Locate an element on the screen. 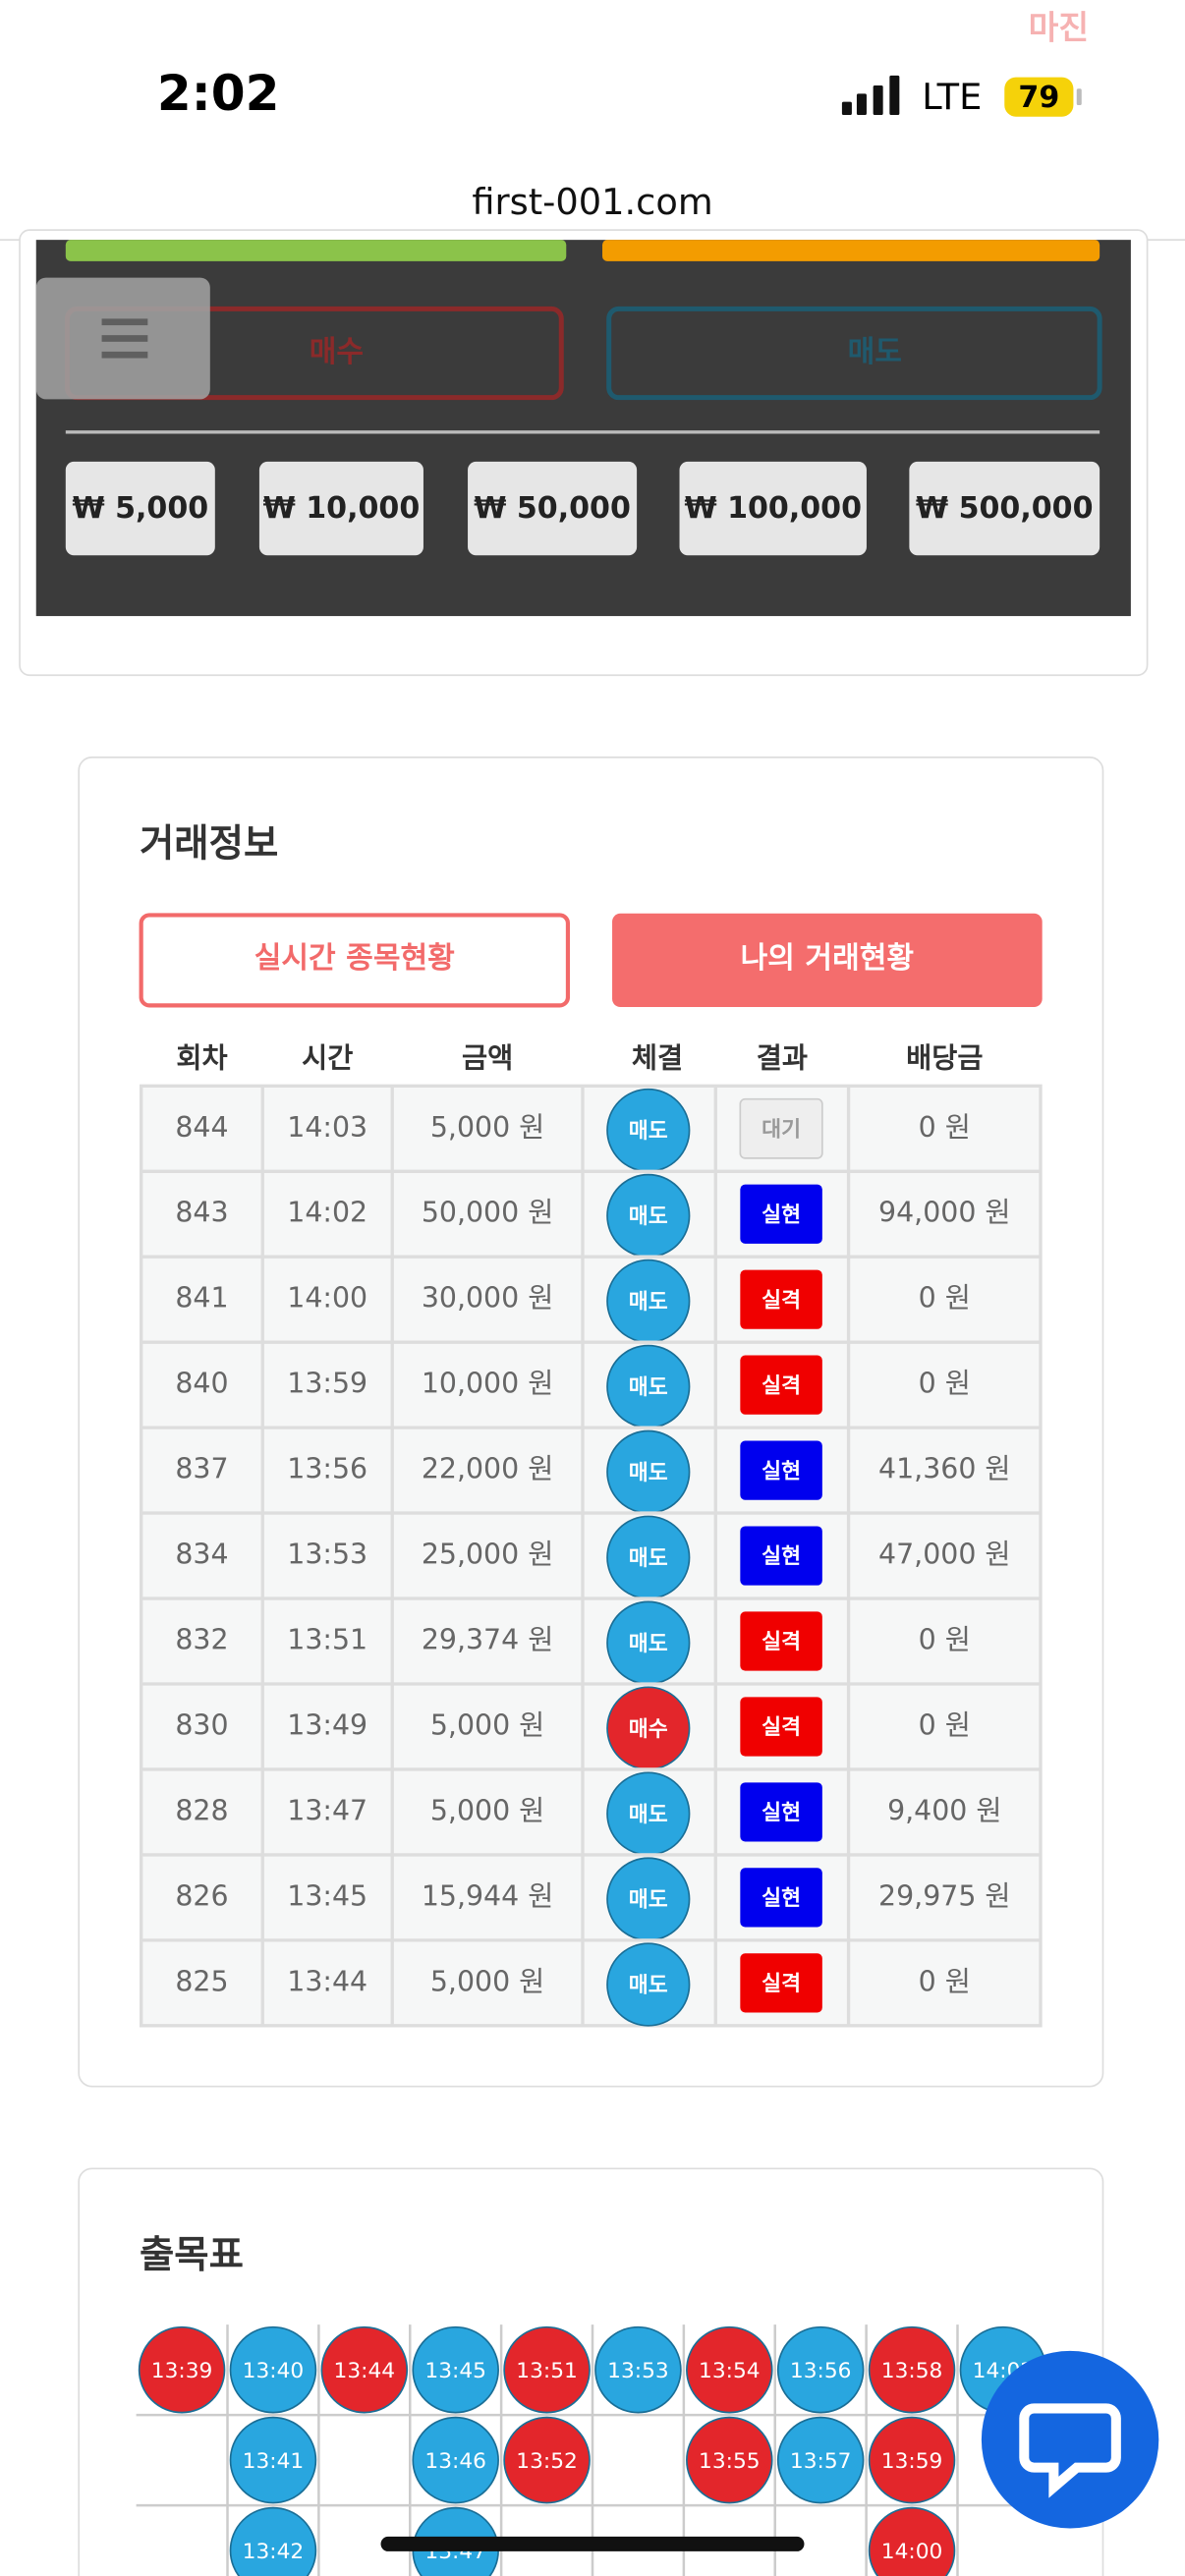  outcome-time: 13:55 is located at coordinates (730, 2461).